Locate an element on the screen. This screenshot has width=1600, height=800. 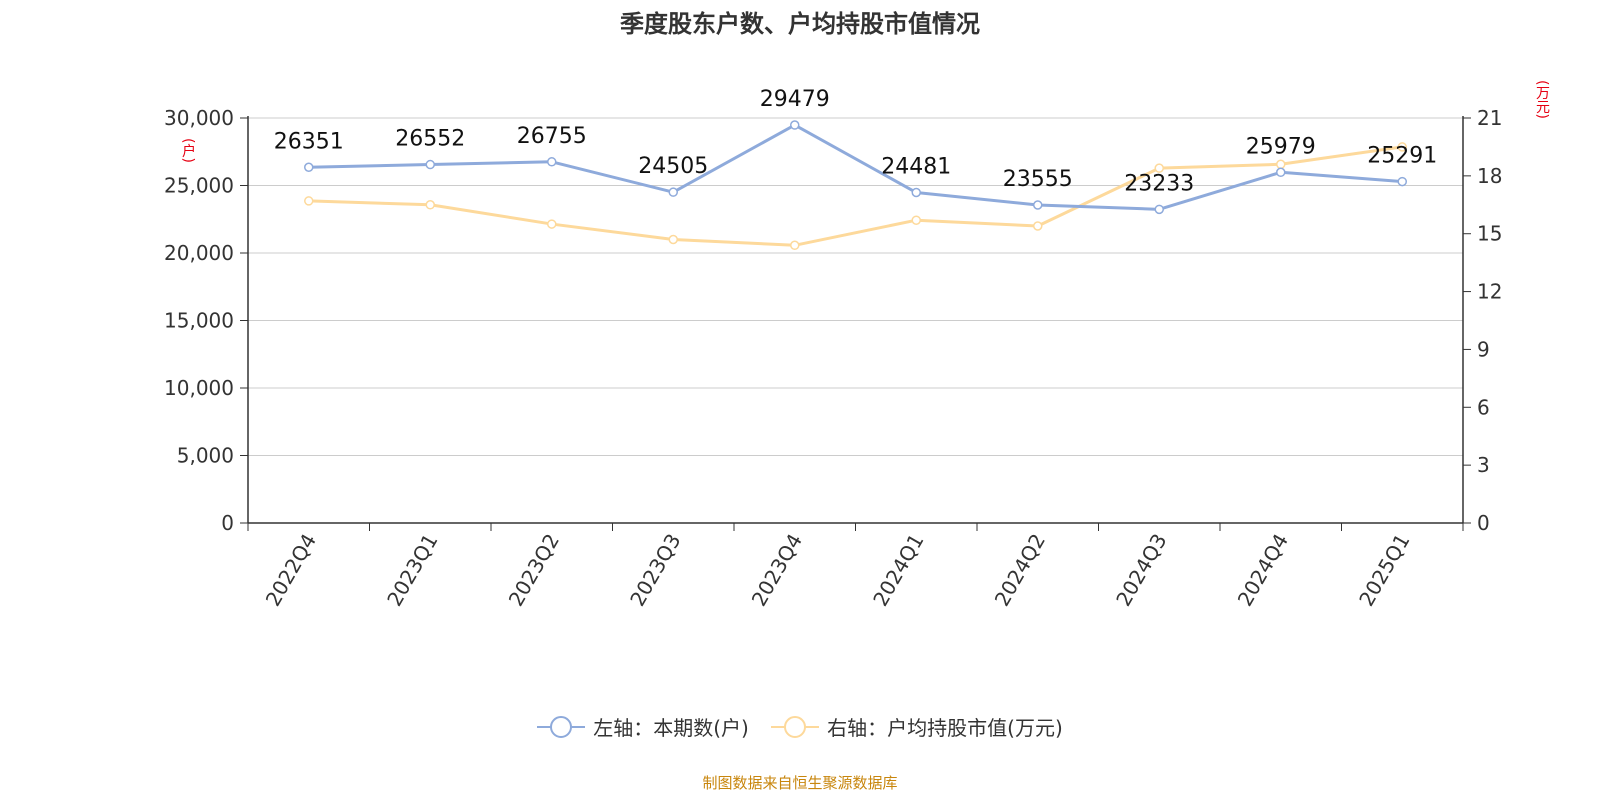
right-tick-label: 6 is located at coordinates (1483, 407).